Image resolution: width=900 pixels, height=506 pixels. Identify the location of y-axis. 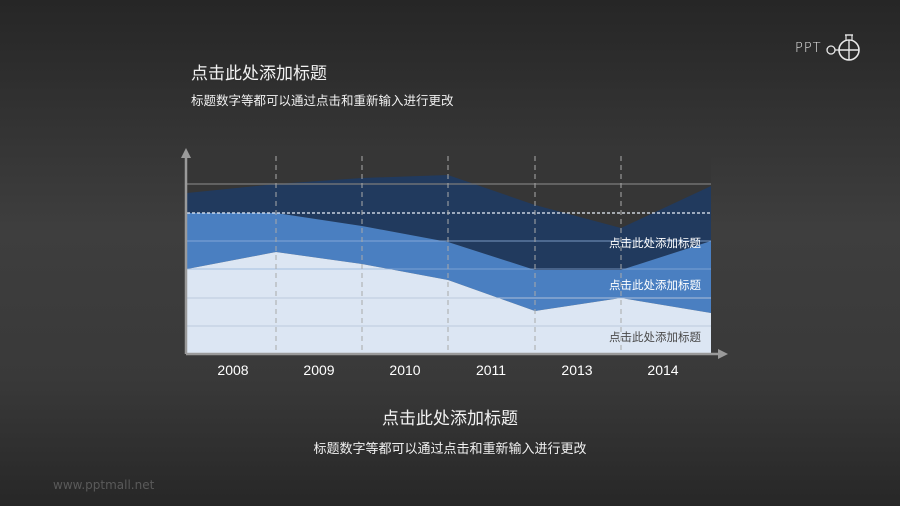
(186, 251).